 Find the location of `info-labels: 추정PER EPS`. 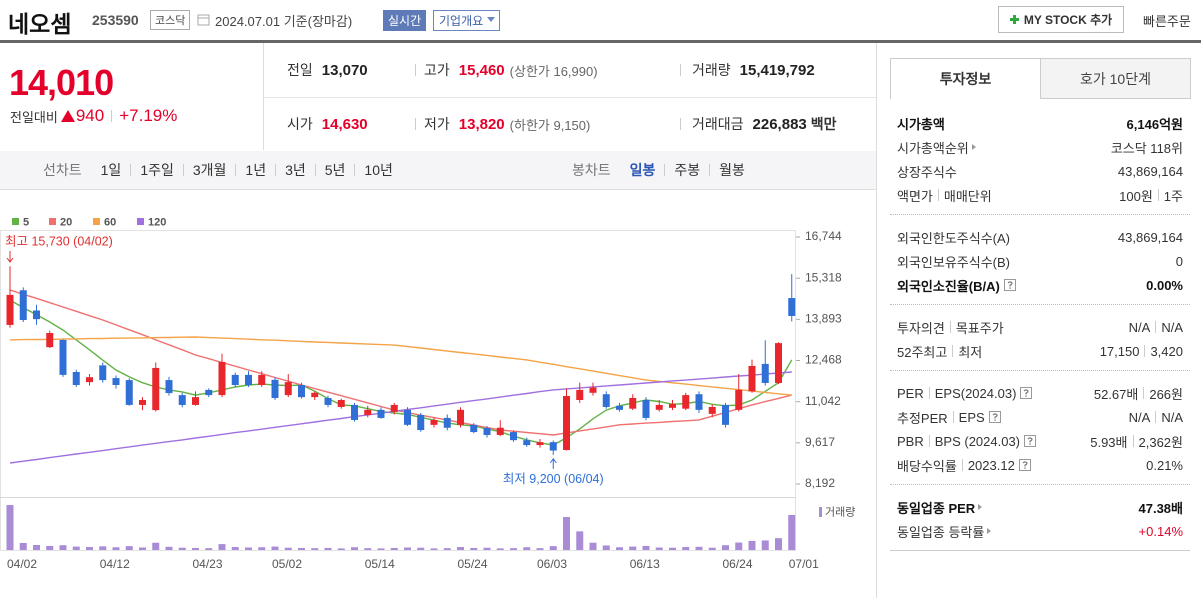

info-labels: 추정PER EPS is located at coordinates (949, 417).